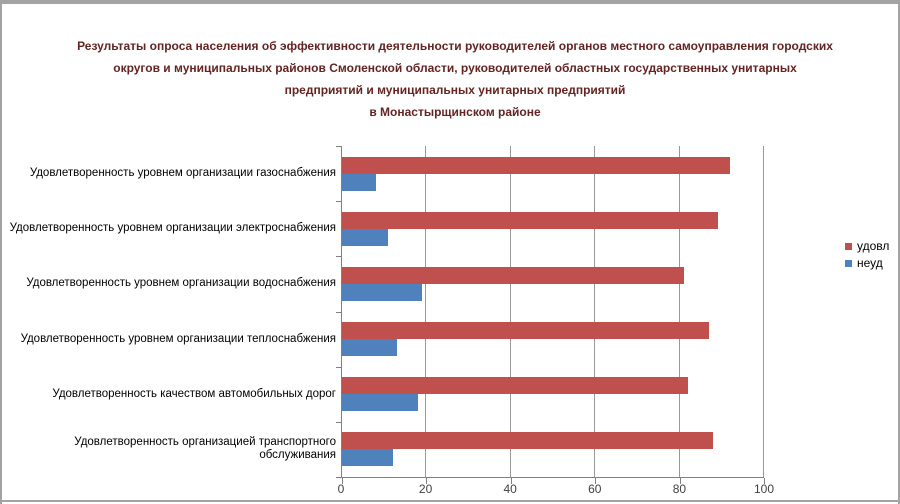  Describe the element at coordinates (679, 489) in the screenshot. I see `x-axis-tick-label: 80` at that location.